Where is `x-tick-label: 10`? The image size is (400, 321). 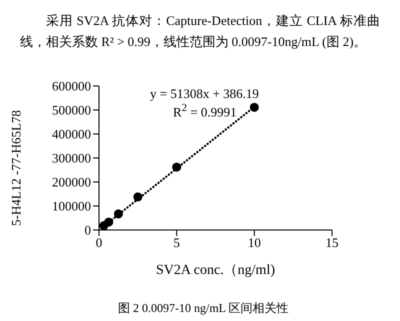
x-tick-label: 10 is located at coordinates (254, 242).